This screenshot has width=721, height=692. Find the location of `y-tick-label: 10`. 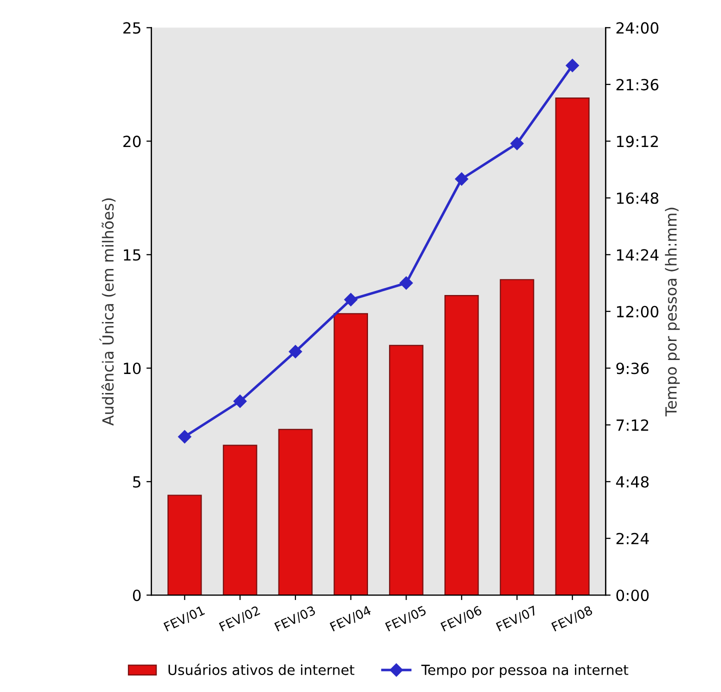

y-tick-label: 10 is located at coordinates (132, 368).